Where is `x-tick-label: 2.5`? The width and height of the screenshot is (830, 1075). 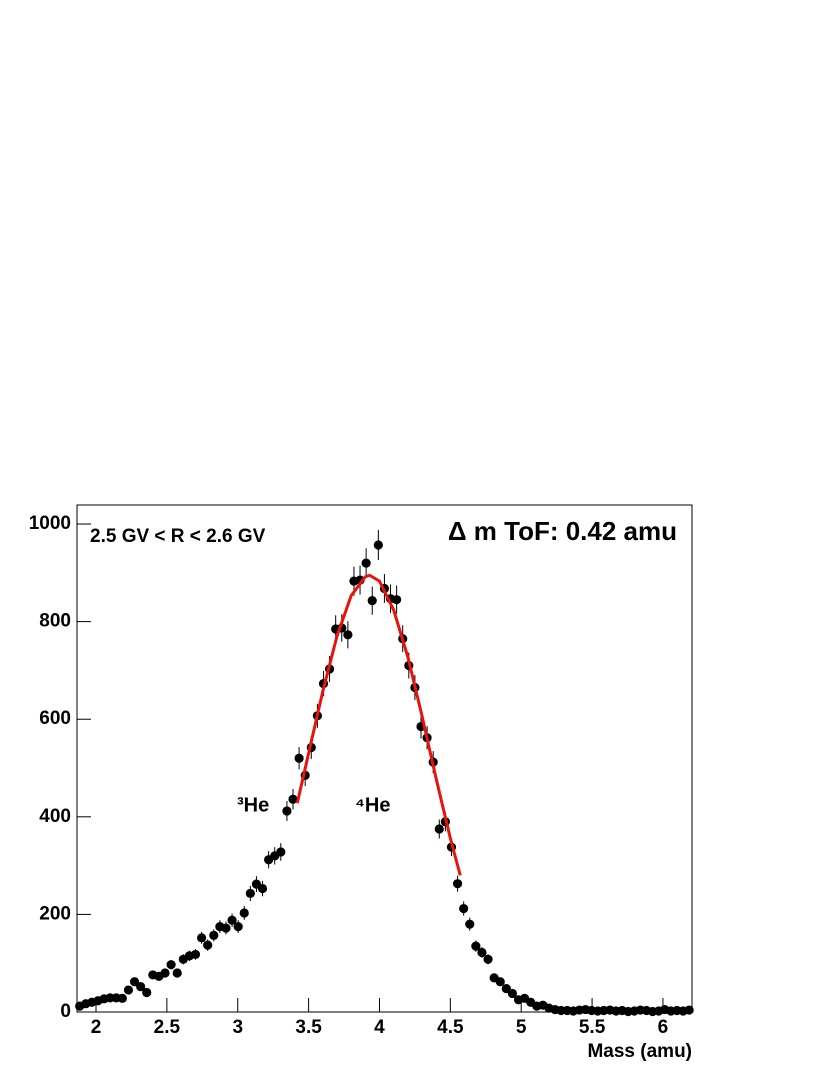
x-tick-label: 2.5 is located at coordinates (167, 1027).